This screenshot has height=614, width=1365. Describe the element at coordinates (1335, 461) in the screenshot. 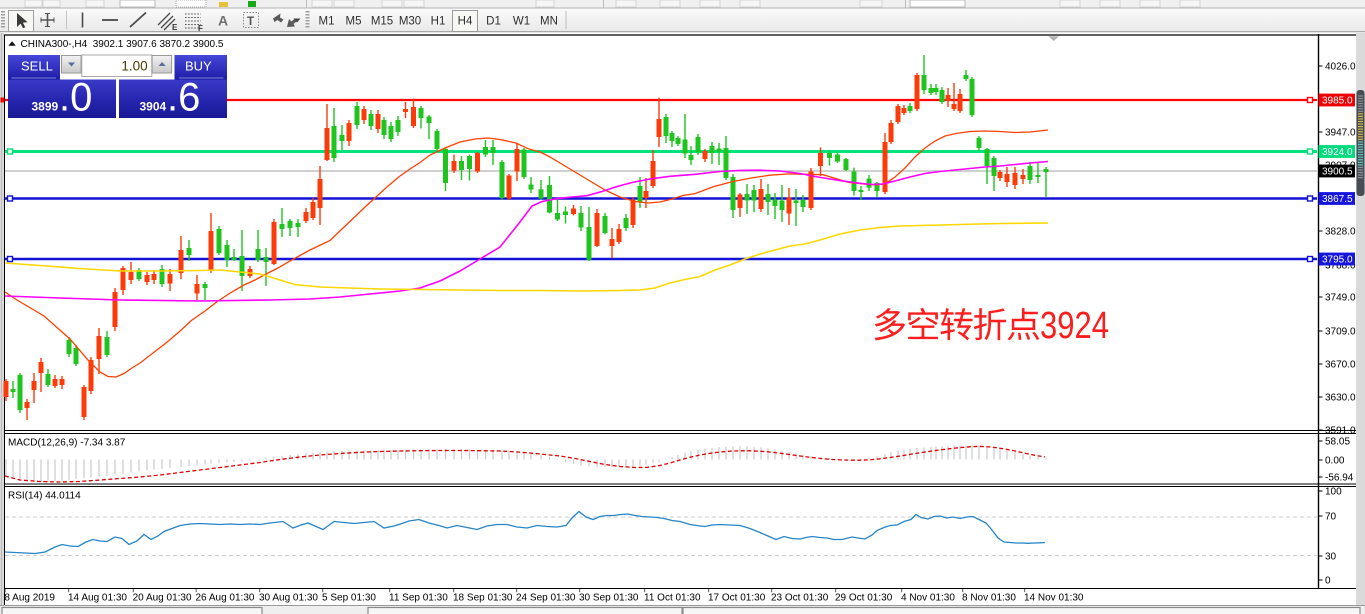

I see `svg-text: 0.00` at that location.